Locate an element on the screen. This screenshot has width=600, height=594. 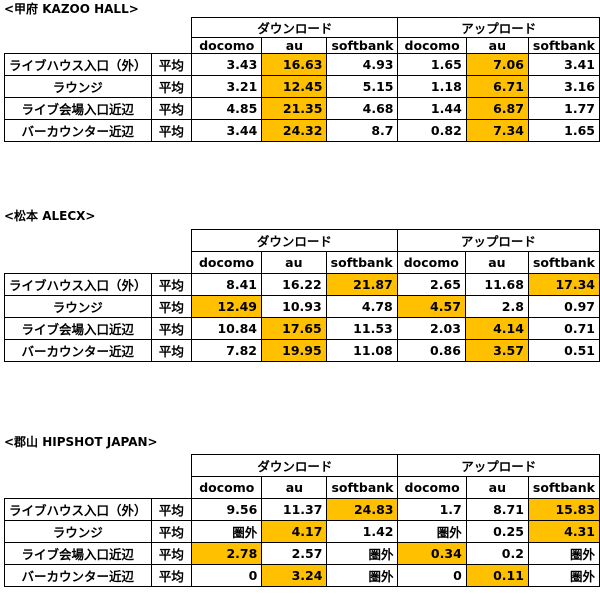
value-cell: 0.71 is located at coordinates (563, 328).